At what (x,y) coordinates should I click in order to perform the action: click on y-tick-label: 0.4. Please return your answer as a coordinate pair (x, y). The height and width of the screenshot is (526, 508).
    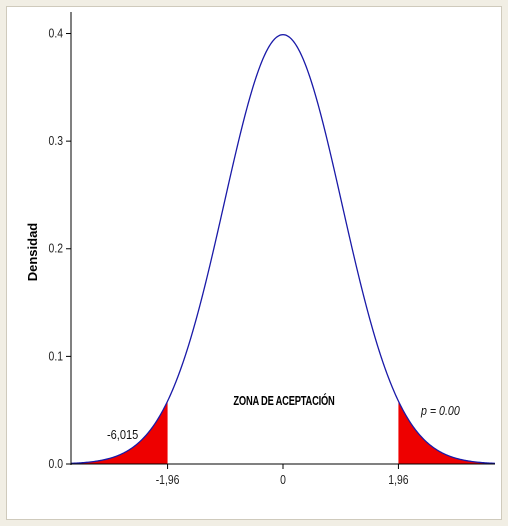
    Looking at the image, I should click on (56, 33).